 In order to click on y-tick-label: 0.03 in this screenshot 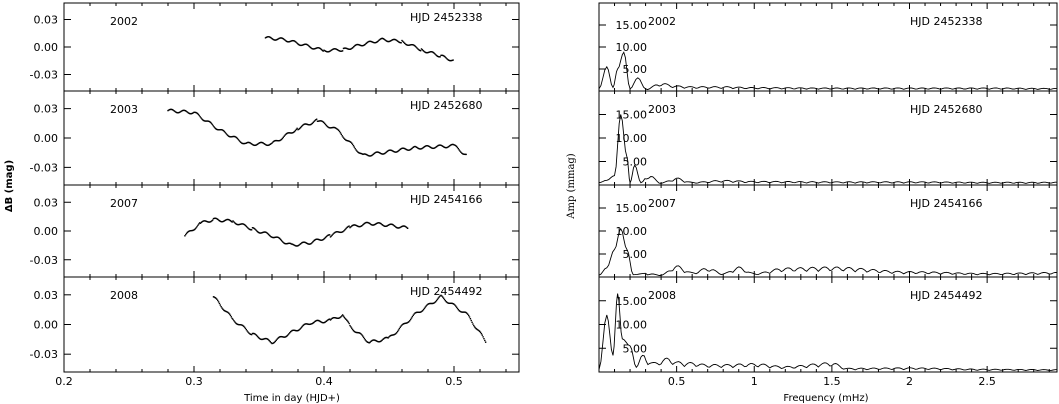, I will do `click(46, 20)`.